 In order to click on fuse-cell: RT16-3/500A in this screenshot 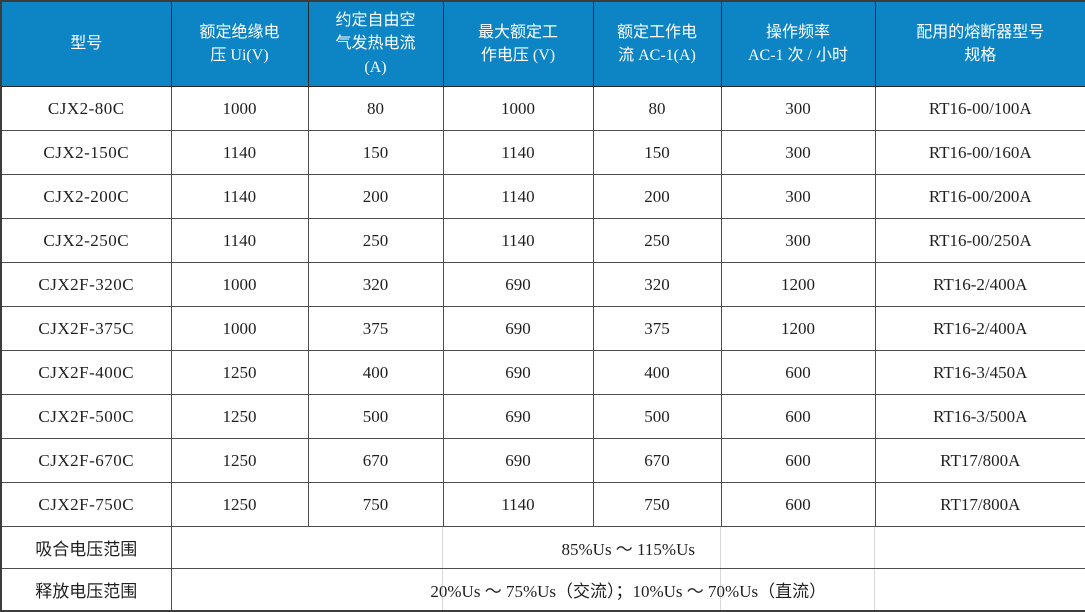, I will do `click(979, 416)`.